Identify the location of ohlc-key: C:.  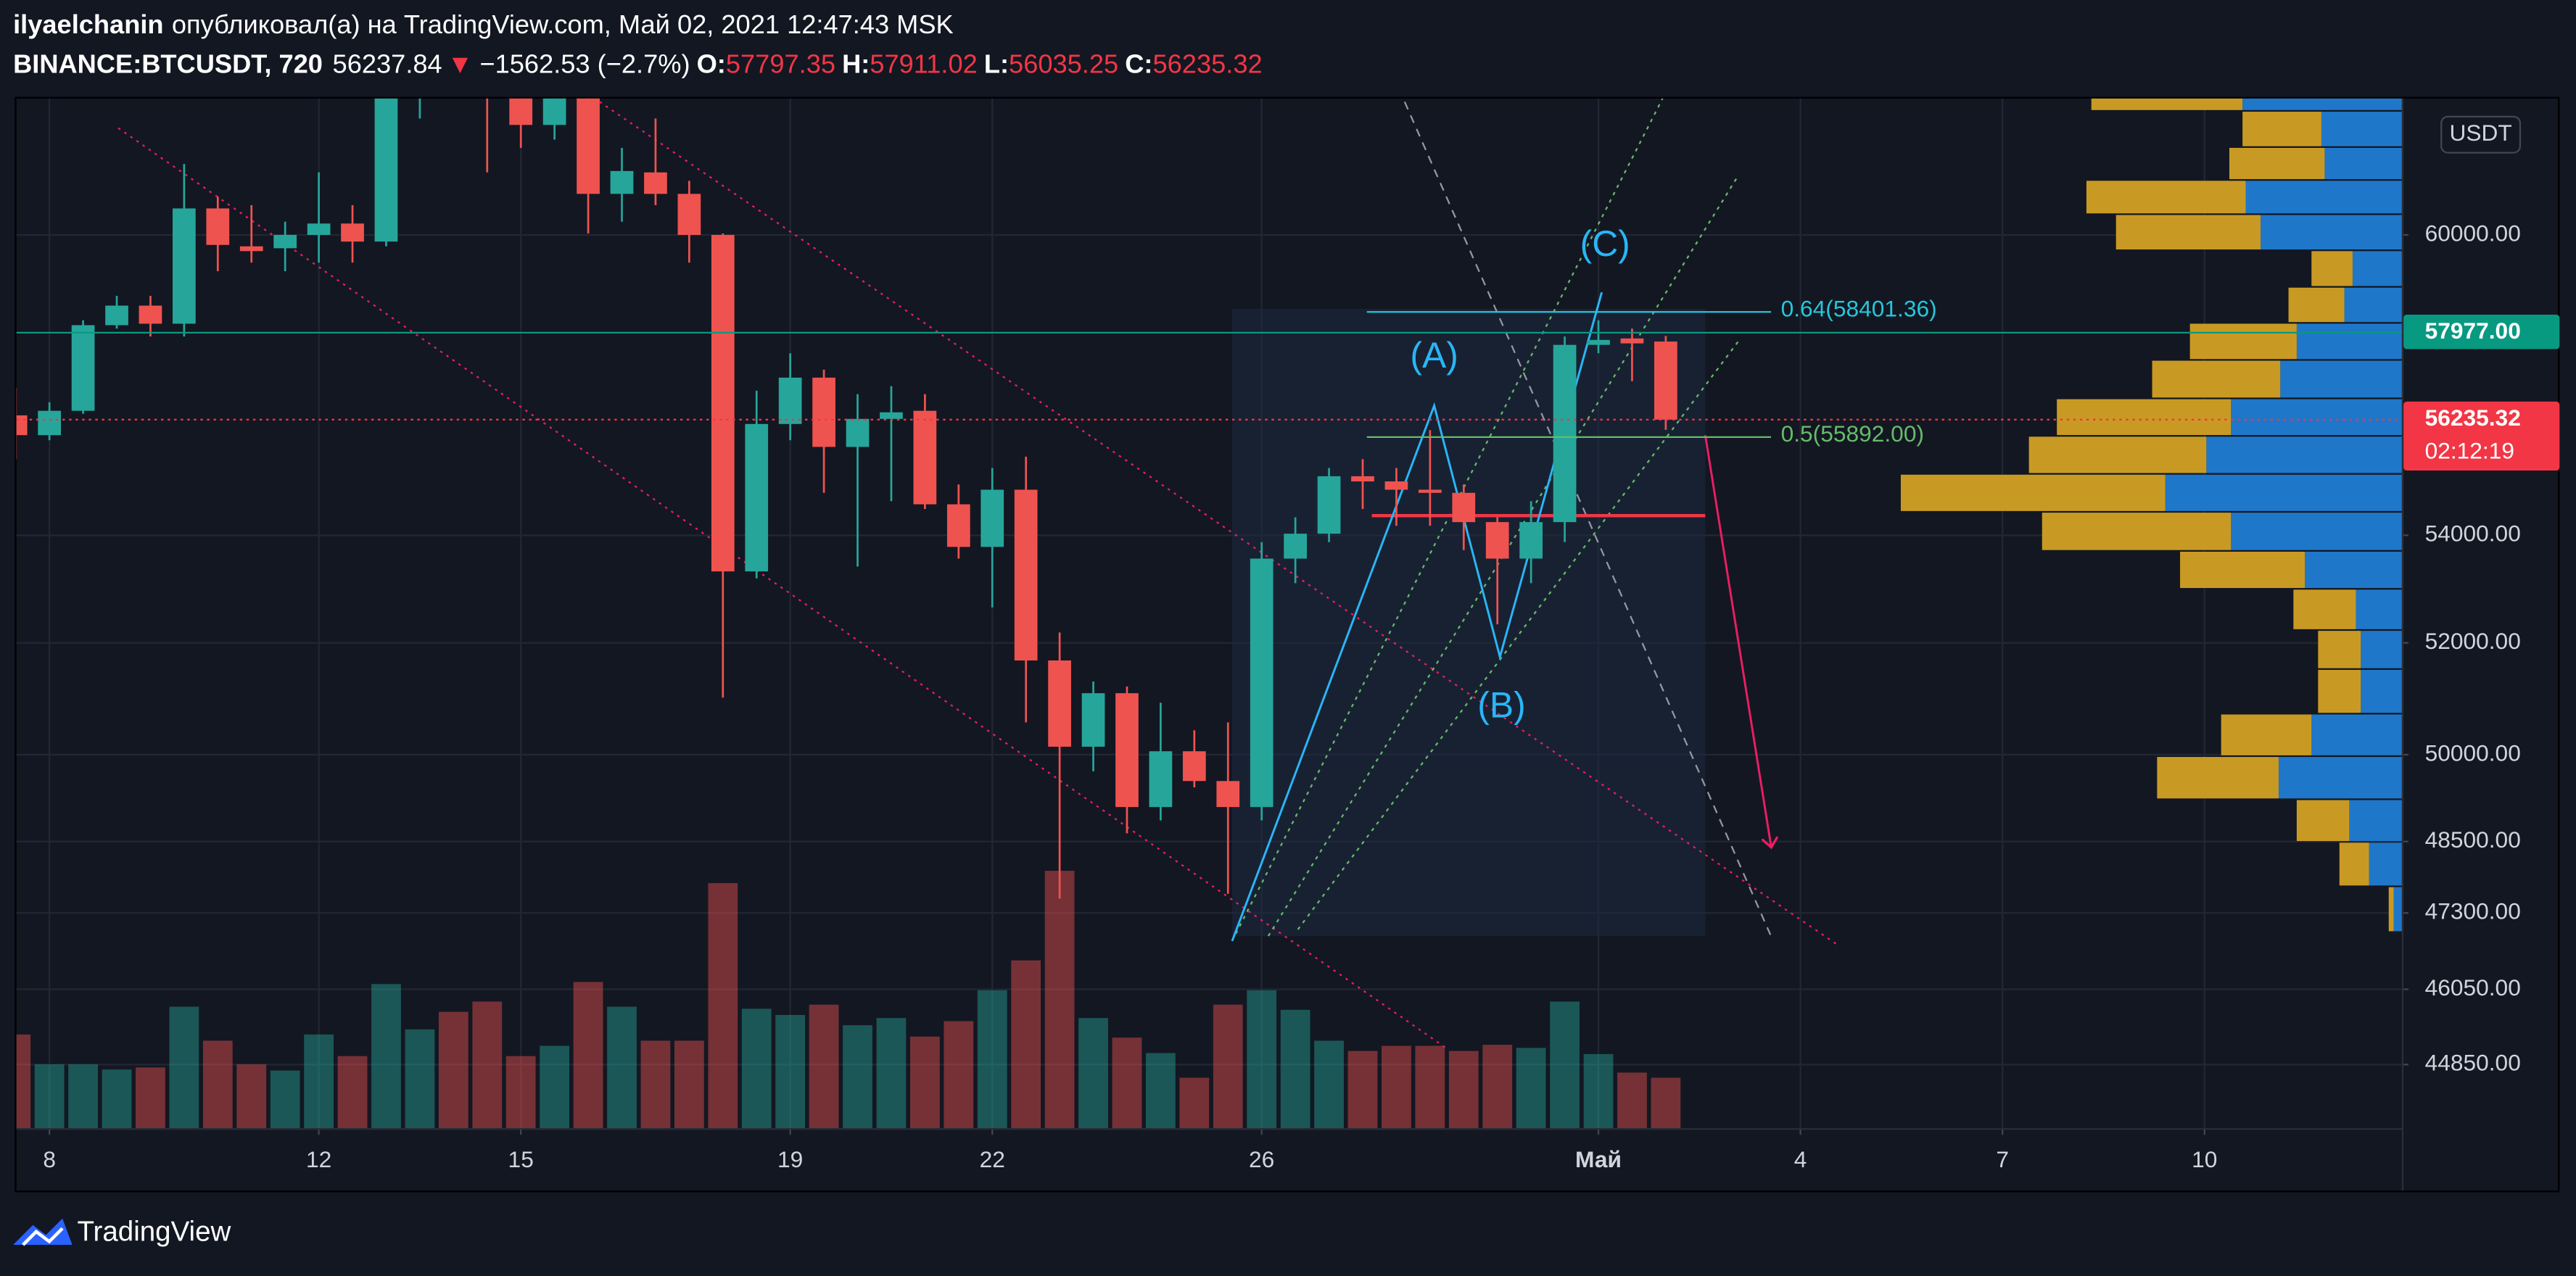
(1138, 63).